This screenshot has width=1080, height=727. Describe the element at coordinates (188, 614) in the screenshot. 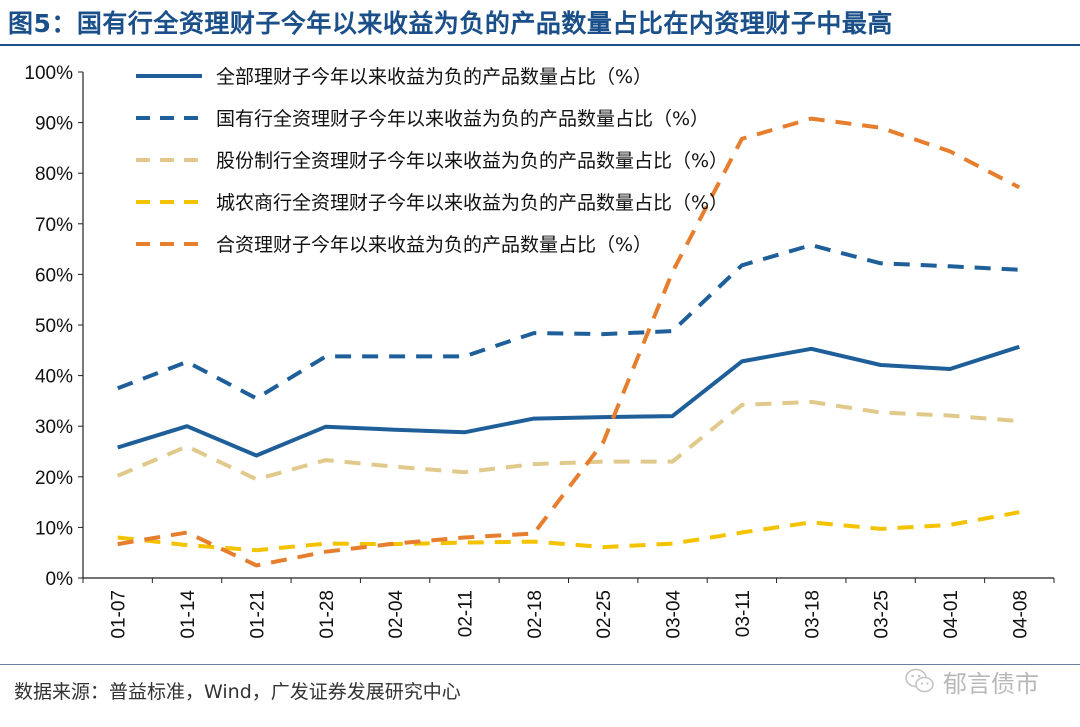

I see `x-tick-label: 01-14` at that location.